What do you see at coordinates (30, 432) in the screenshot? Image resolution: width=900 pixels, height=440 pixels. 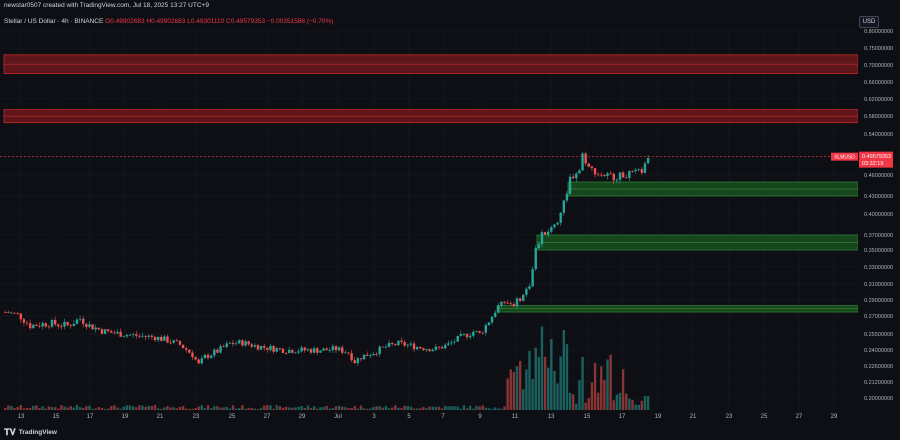 I see `tradingview-logo: 𝐓𝐕 TradingView` at bounding box center [30, 432].